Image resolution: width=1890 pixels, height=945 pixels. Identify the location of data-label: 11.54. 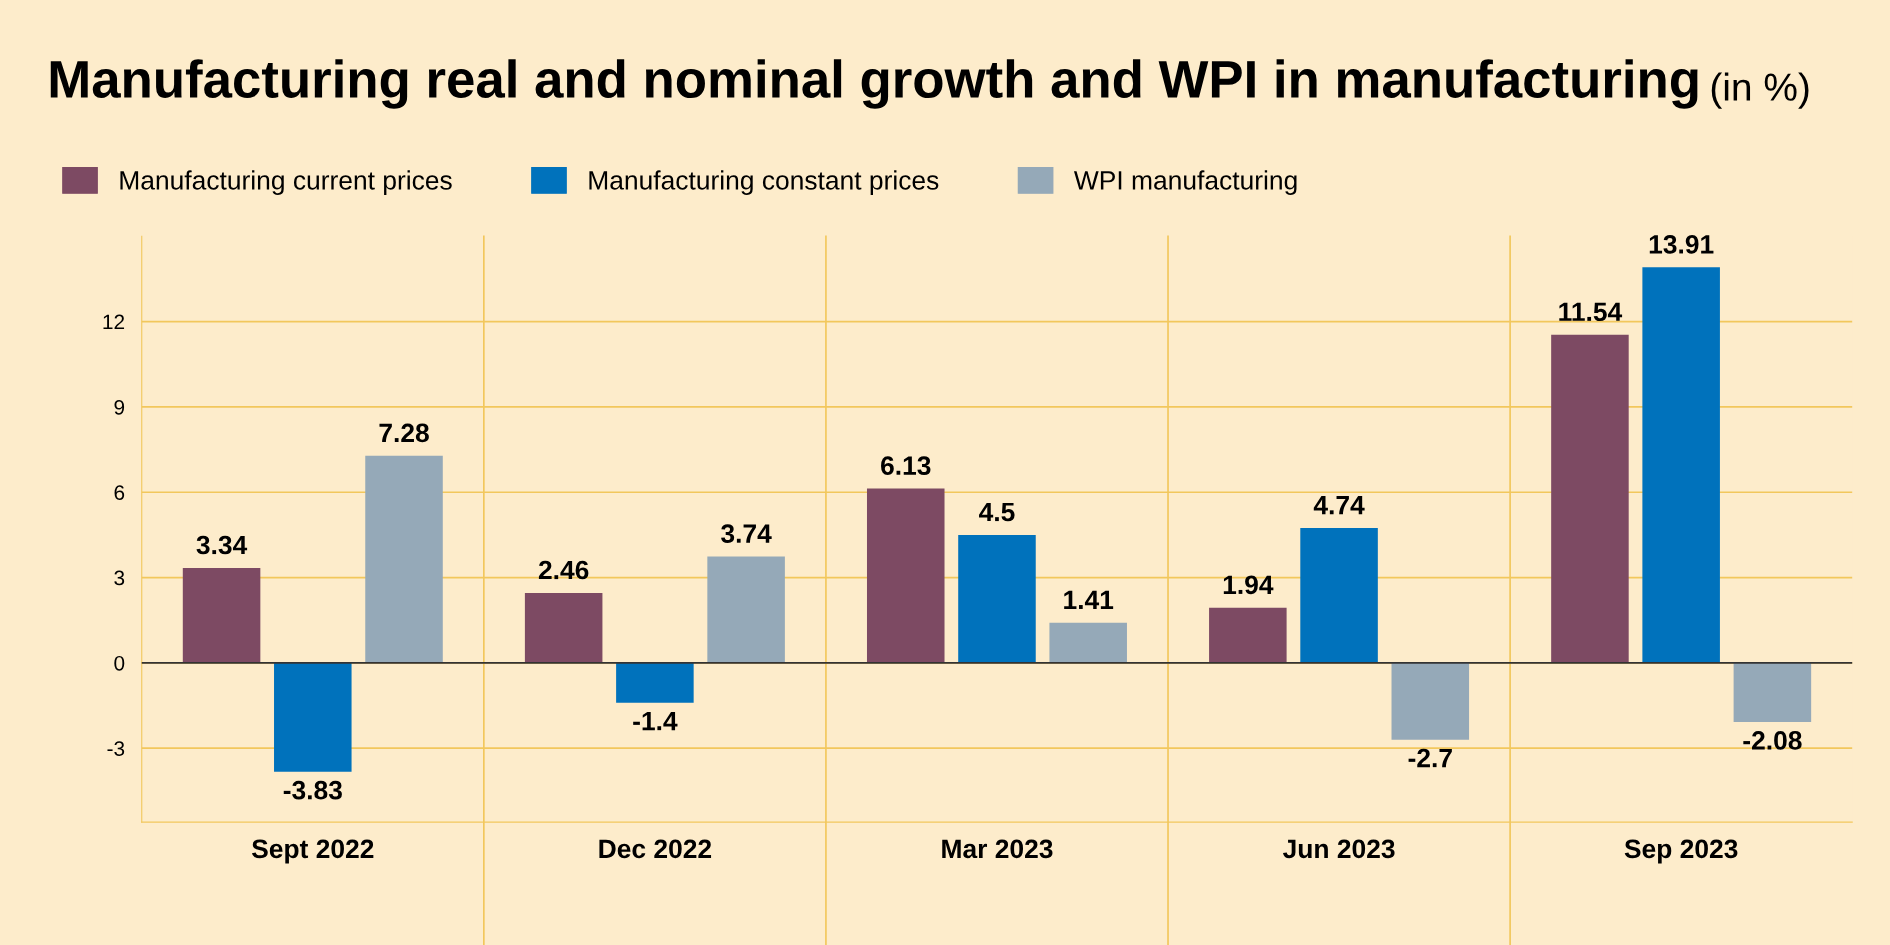
(1591, 312).